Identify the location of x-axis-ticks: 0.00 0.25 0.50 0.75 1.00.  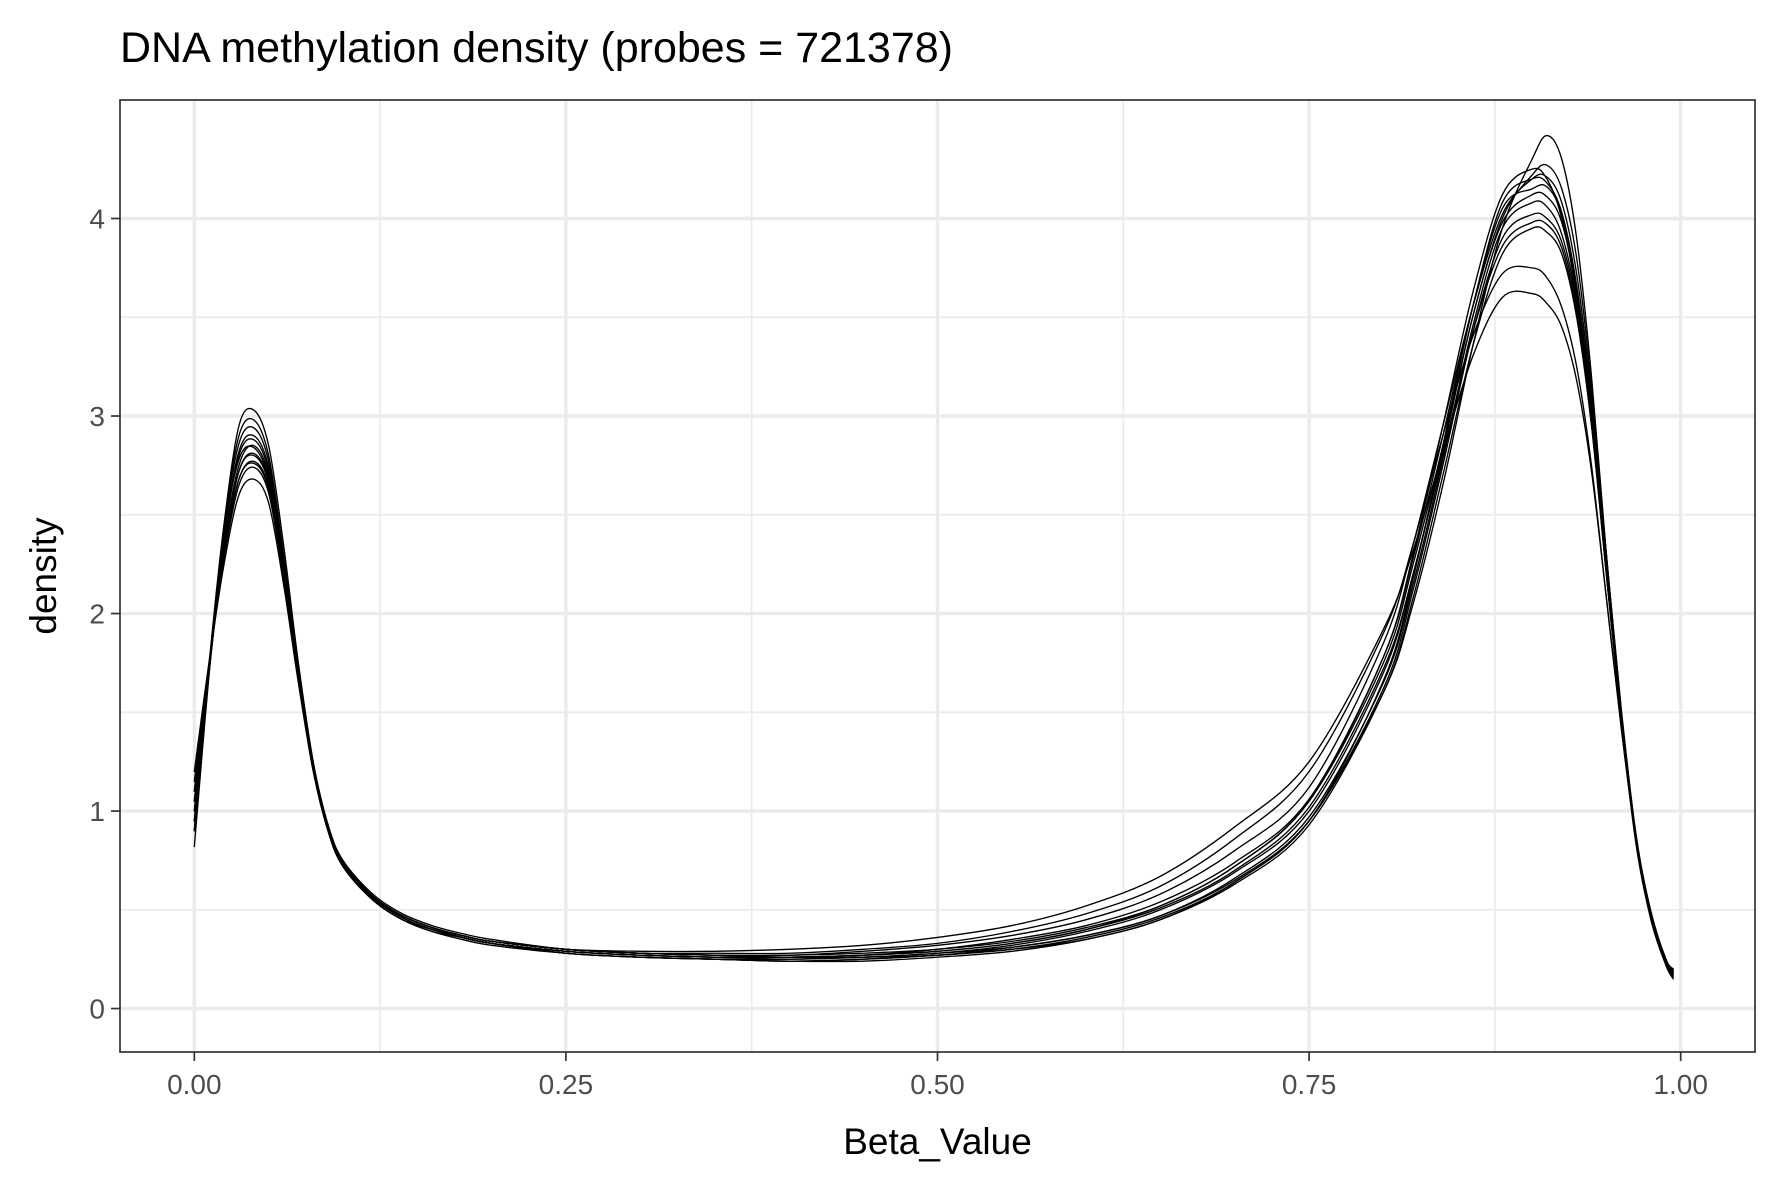
(937, 1076).